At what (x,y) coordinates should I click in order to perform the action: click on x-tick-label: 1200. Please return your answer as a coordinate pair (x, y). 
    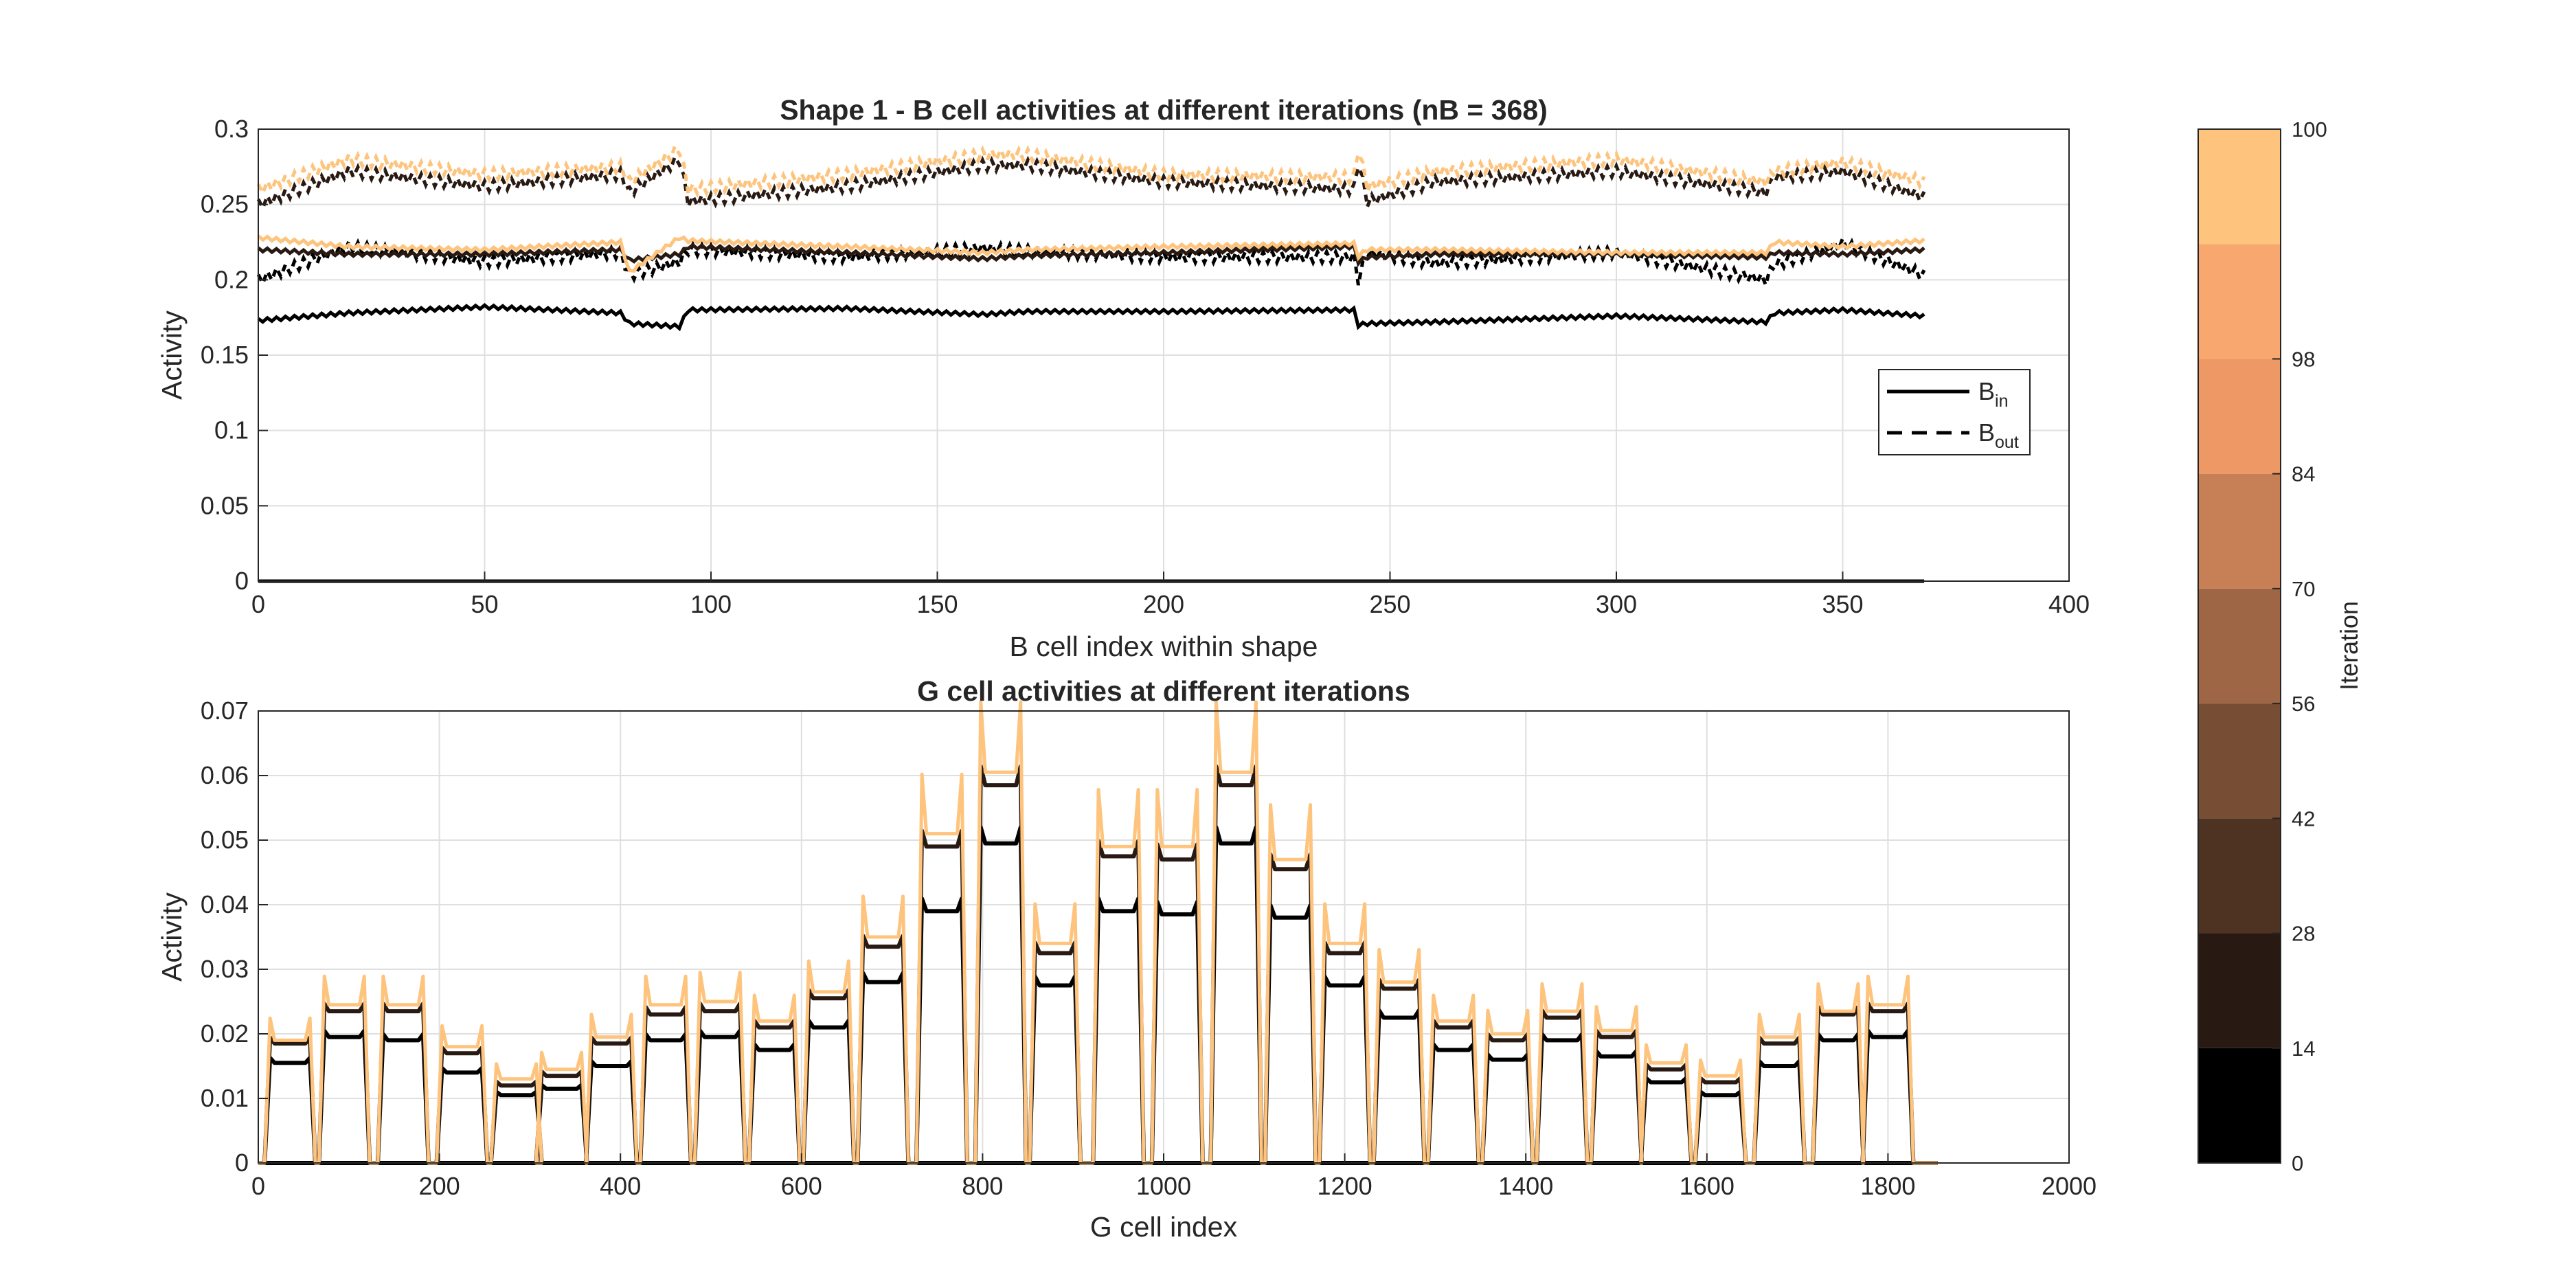
    Looking at the image, I should click on (1345, 1186).